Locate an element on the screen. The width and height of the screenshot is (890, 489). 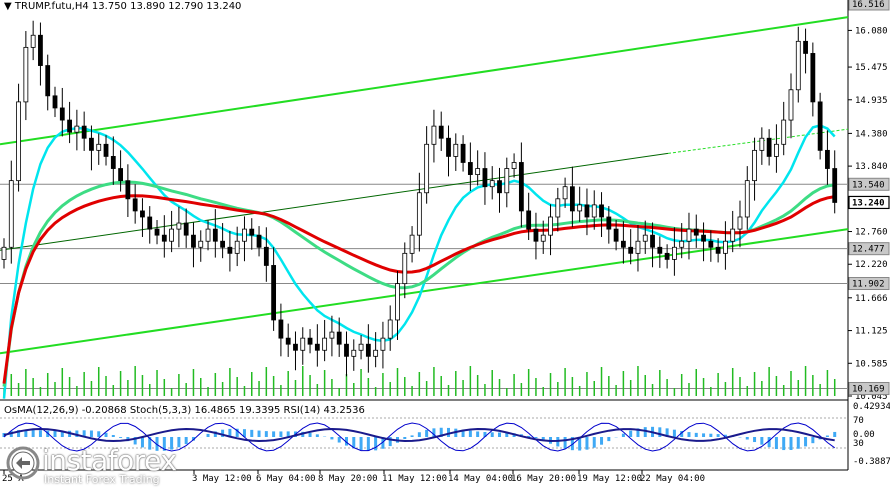
instaforex-logo: instaforex Instant Forex Trading is located at coordinates (96, 466).